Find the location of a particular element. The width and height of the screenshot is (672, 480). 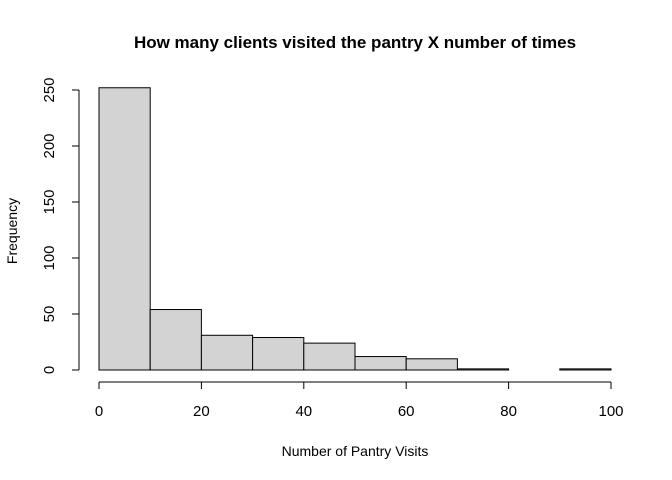

y-axis-label: Frequency is located at coordinates (12, 231).